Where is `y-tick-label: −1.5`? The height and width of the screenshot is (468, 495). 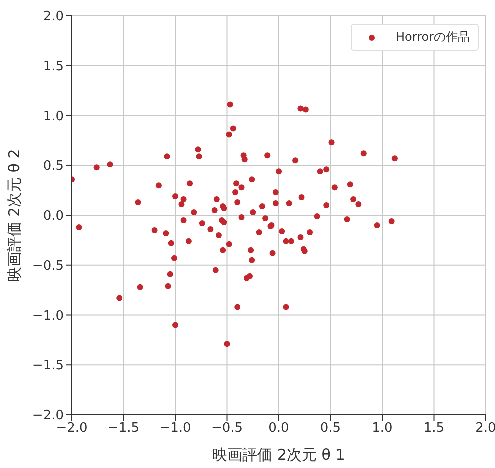 y-tick-label: −1.5 is located at coordinates (48, 366).